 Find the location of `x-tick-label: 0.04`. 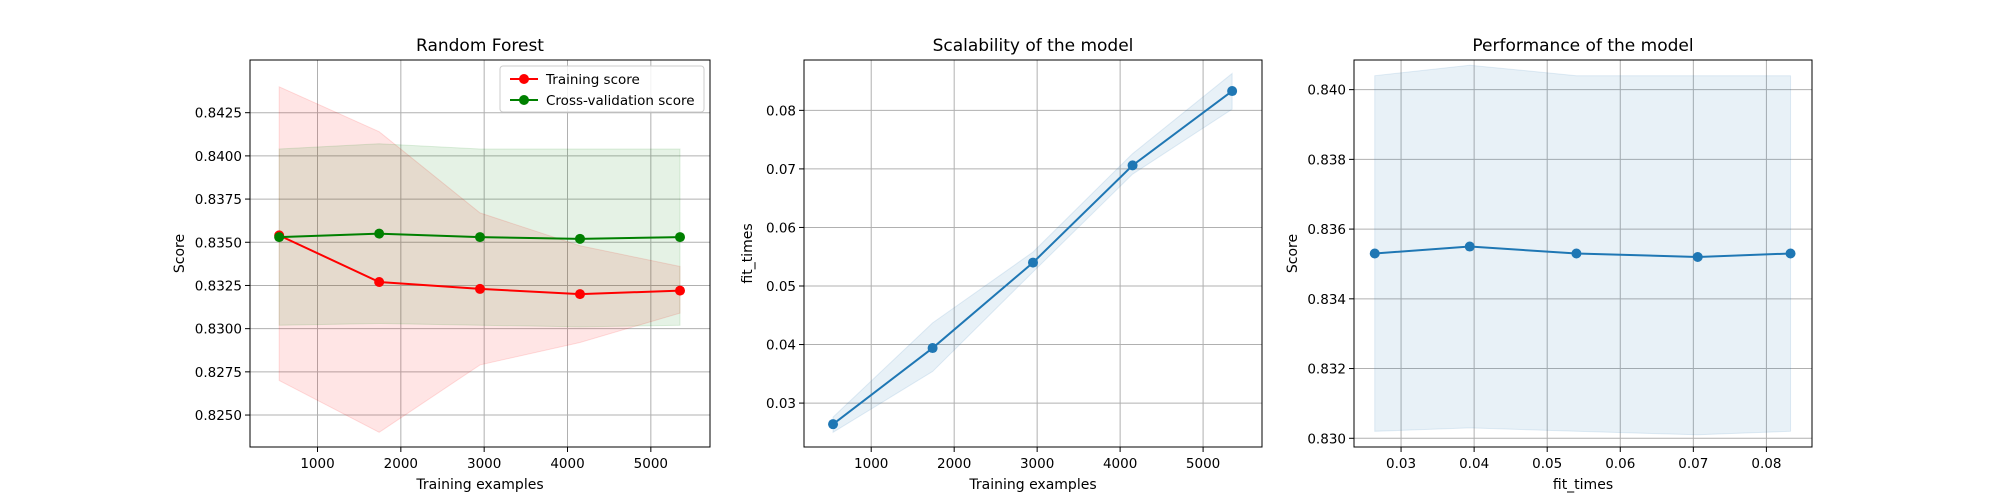

x-tick-label: 0.04 is located at coordinates (1474, 464).